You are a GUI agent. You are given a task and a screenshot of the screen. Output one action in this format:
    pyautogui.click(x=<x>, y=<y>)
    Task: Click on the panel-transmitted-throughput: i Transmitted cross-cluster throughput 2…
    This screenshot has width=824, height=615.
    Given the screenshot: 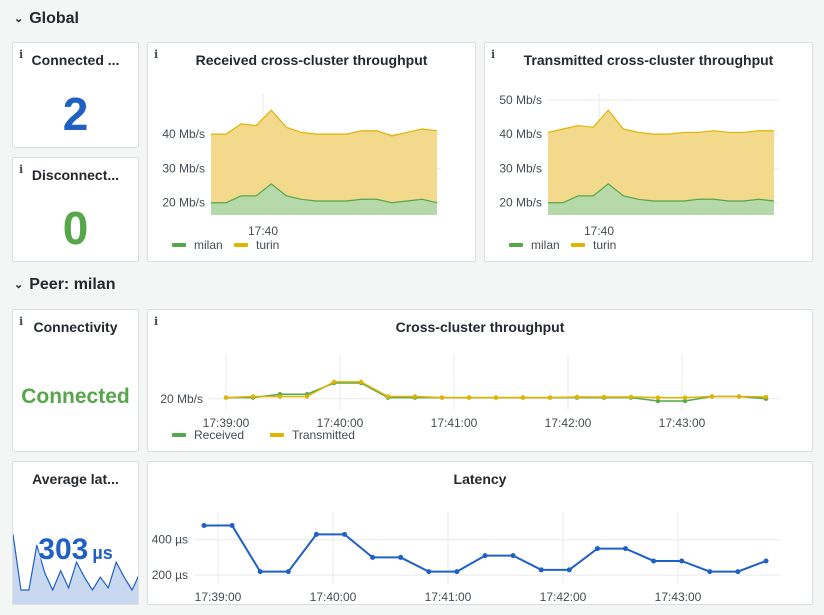 What is the action you would take?
    pyautogui.click(x=648, y=152)
    